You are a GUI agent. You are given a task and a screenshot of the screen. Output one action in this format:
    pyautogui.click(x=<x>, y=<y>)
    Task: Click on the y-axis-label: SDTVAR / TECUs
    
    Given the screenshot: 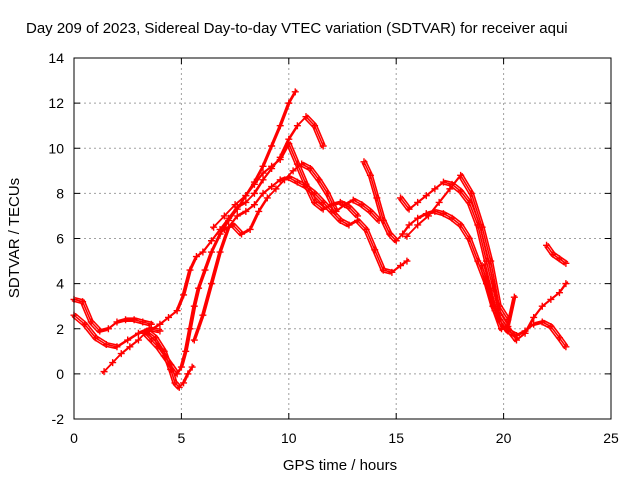 What is the action you would take?
    pyautogui.click(x=14, y=238)
    